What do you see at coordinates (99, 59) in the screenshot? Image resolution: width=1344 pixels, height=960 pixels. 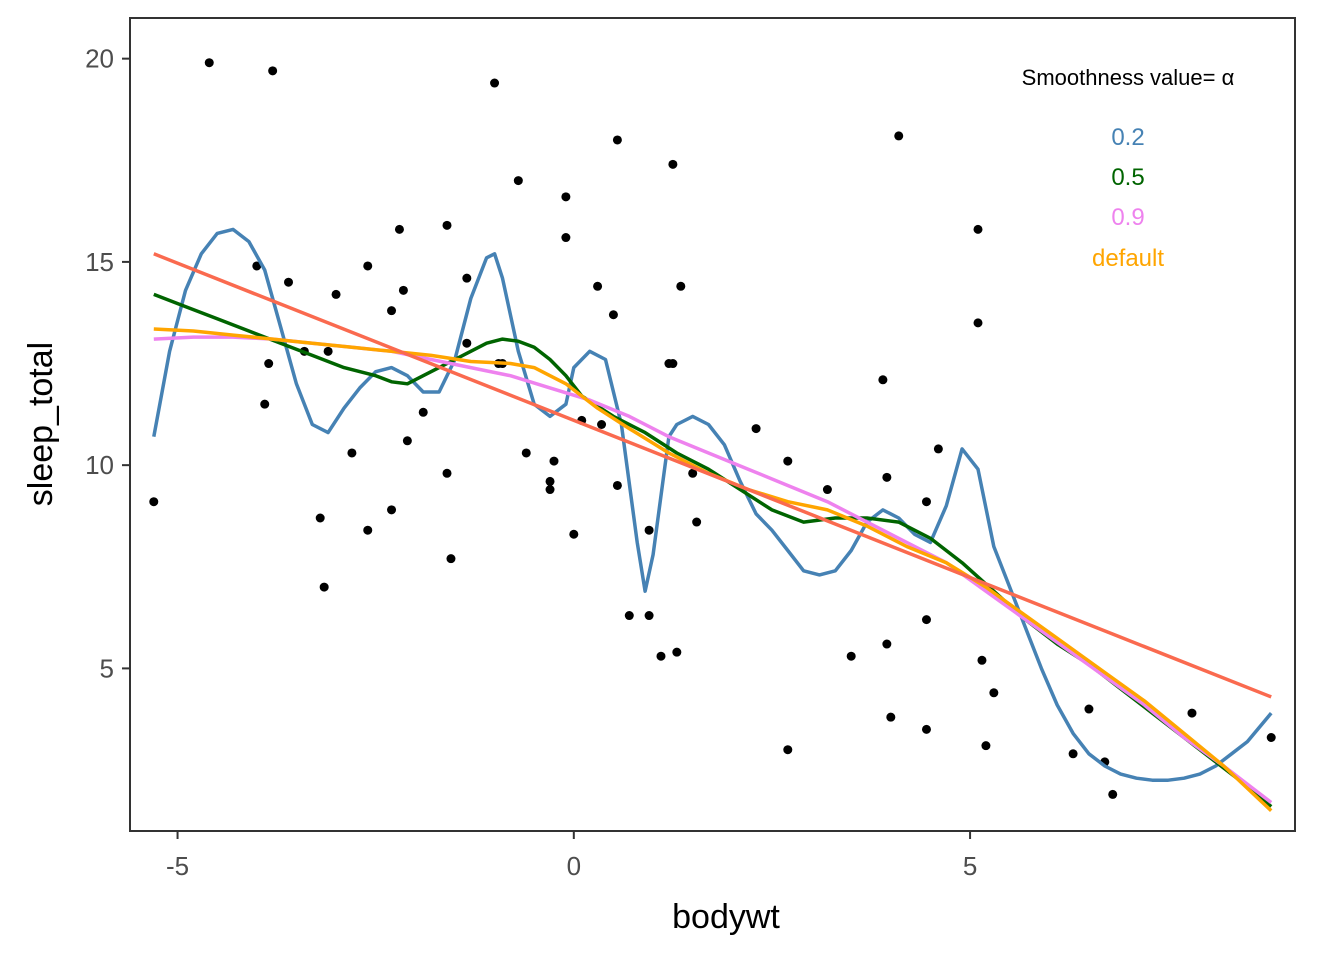 I see `y-tick-label-20: 20` at bounding box center [99, 59].